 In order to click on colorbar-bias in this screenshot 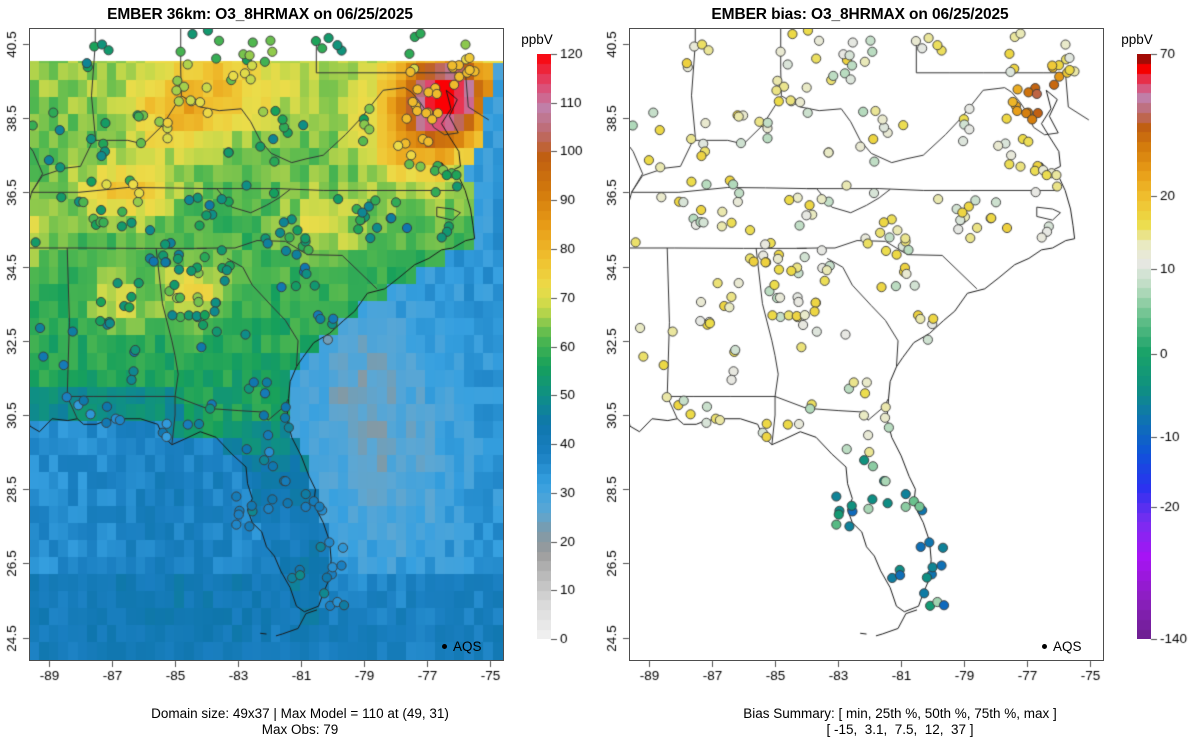, I will do `click(1144, 346)`.